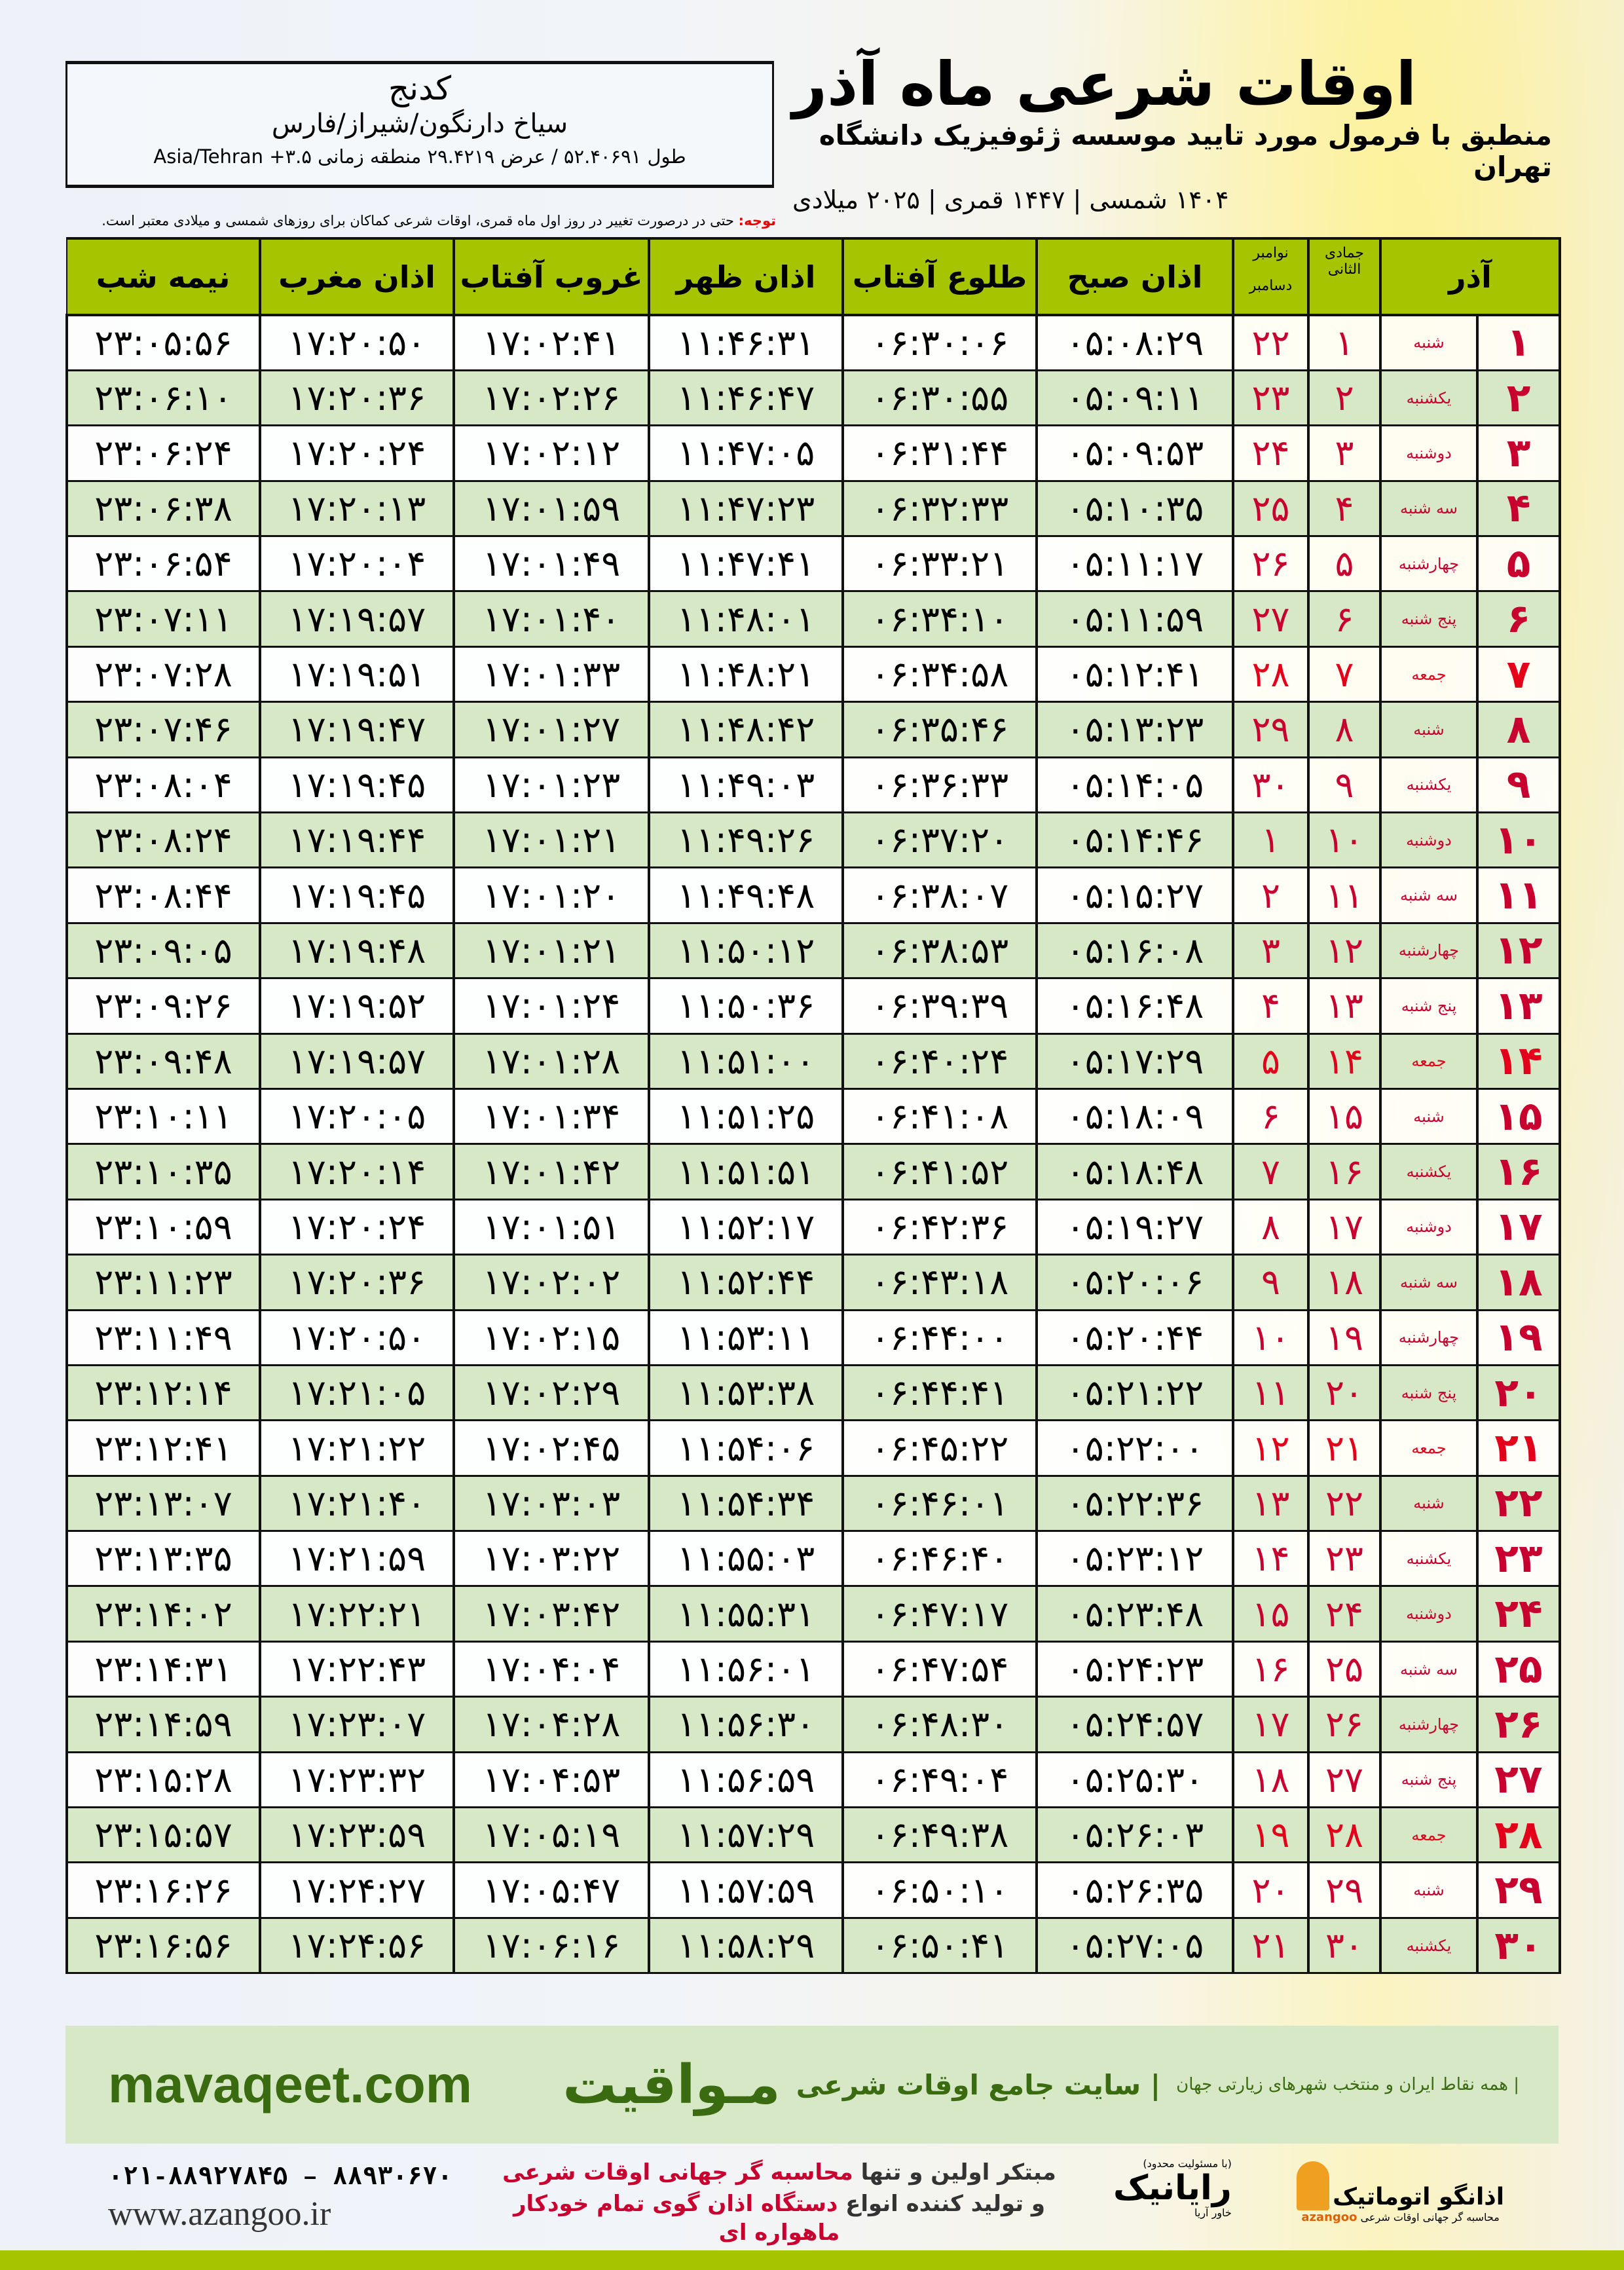 The image size is (1624, 2270). What do you see at coordinates (1271, 674) in the screenshot?
I see `cell-gregorian-day: ۲۸` at bounding box center [1271, 674].